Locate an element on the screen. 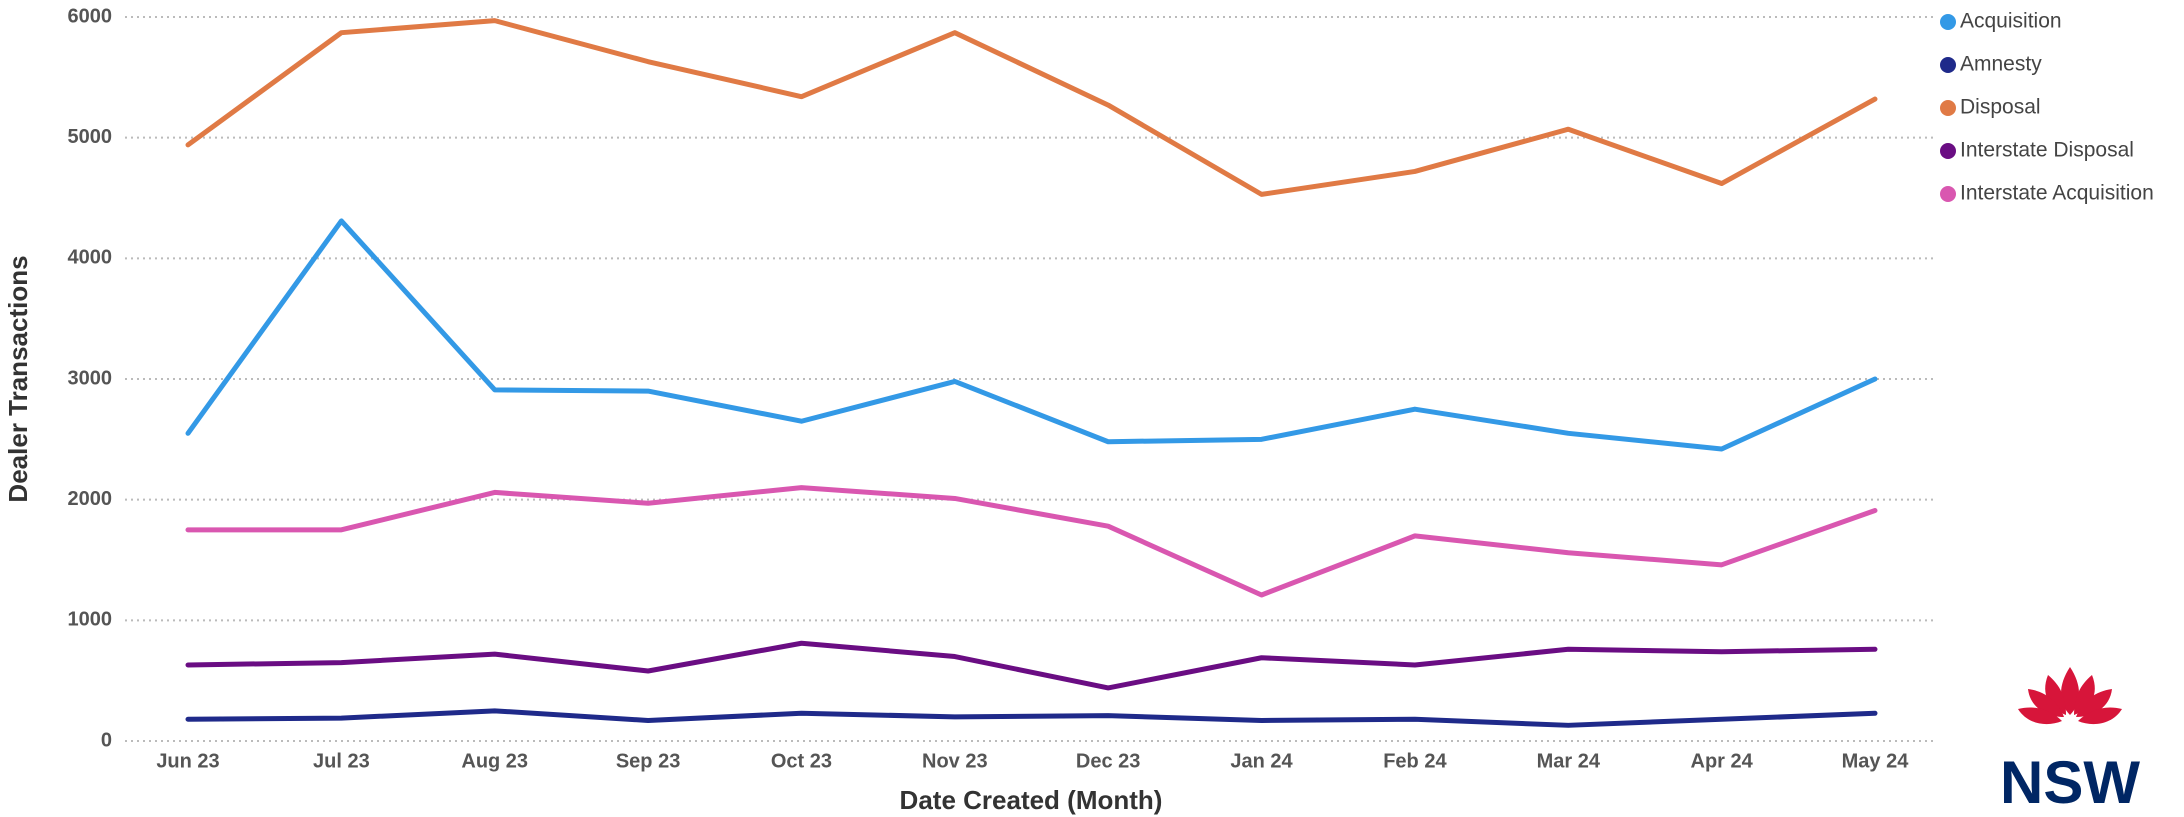 The width and height of the screenshot is (2184, 817). x-tick-label: Jul 23 is located at coordinates (341, 761).